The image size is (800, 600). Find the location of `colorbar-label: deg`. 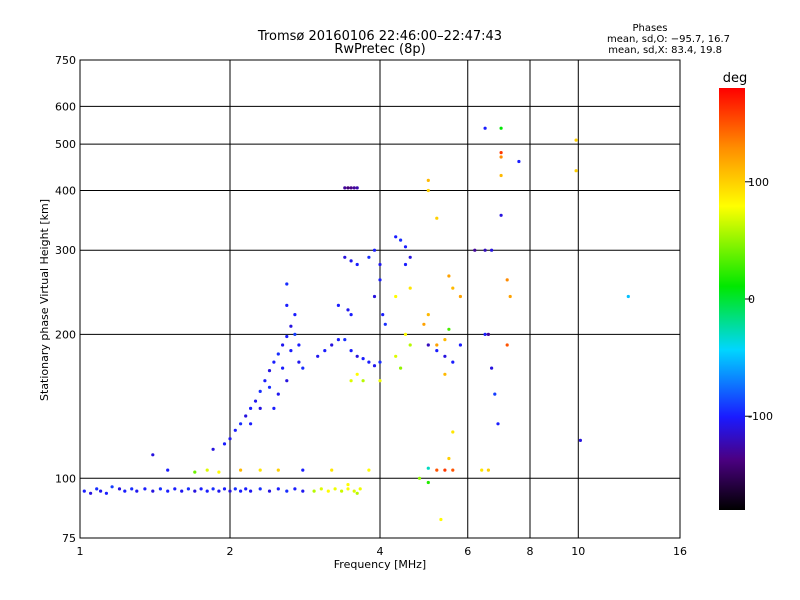

colorbar-label: deg is located at coordinates (735, 78).